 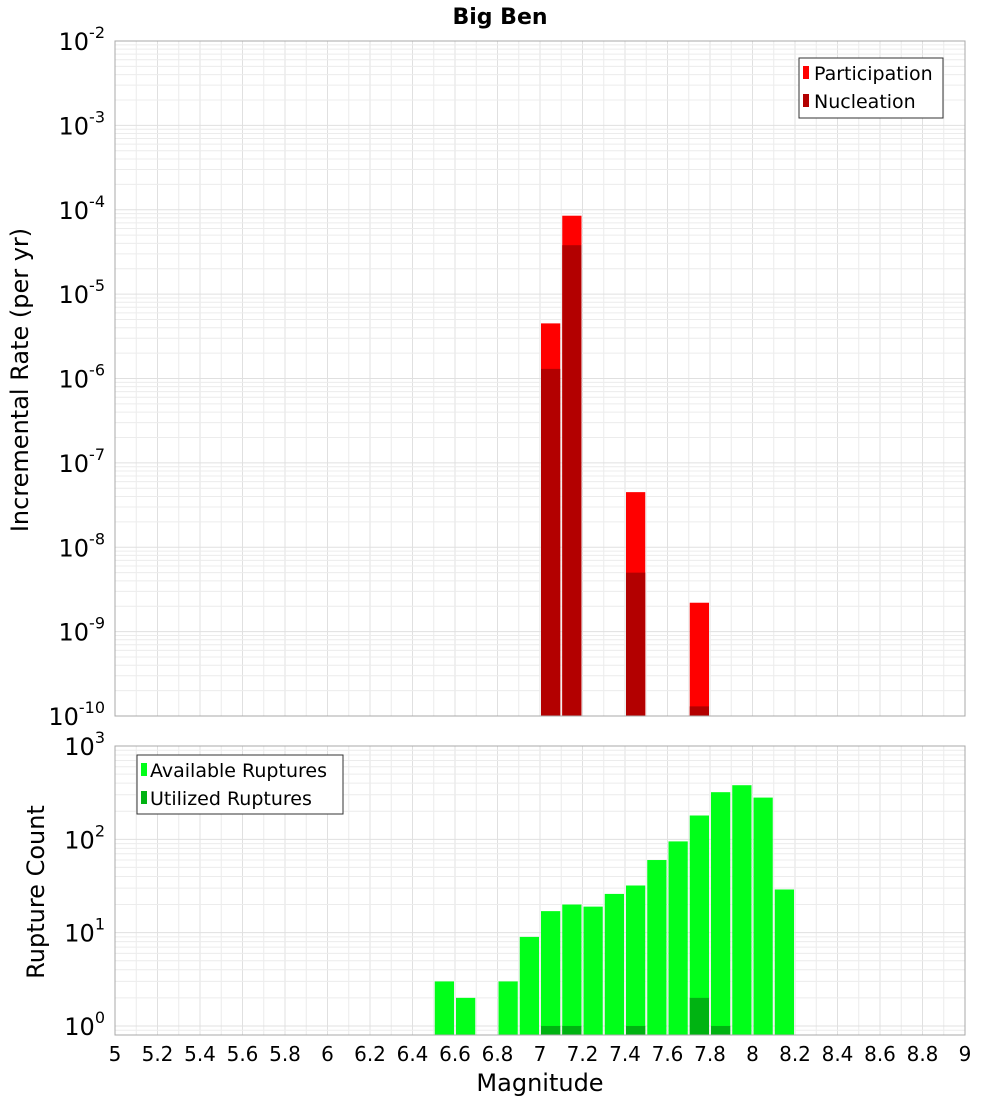 What do you see at coordinates (498, 1054) in the screenshot?
I see `x-tick-label: 6.8` at bounding box center [498, 1054].